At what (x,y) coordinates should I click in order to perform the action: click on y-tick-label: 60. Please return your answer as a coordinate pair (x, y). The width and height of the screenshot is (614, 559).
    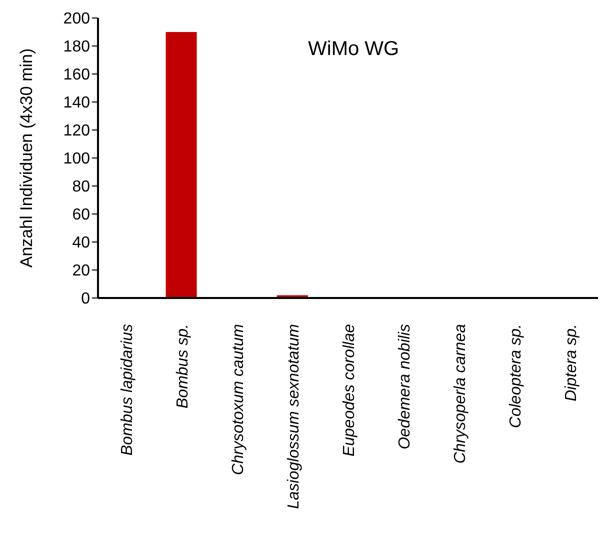
    Looking at the image, I should click on (81, 215).